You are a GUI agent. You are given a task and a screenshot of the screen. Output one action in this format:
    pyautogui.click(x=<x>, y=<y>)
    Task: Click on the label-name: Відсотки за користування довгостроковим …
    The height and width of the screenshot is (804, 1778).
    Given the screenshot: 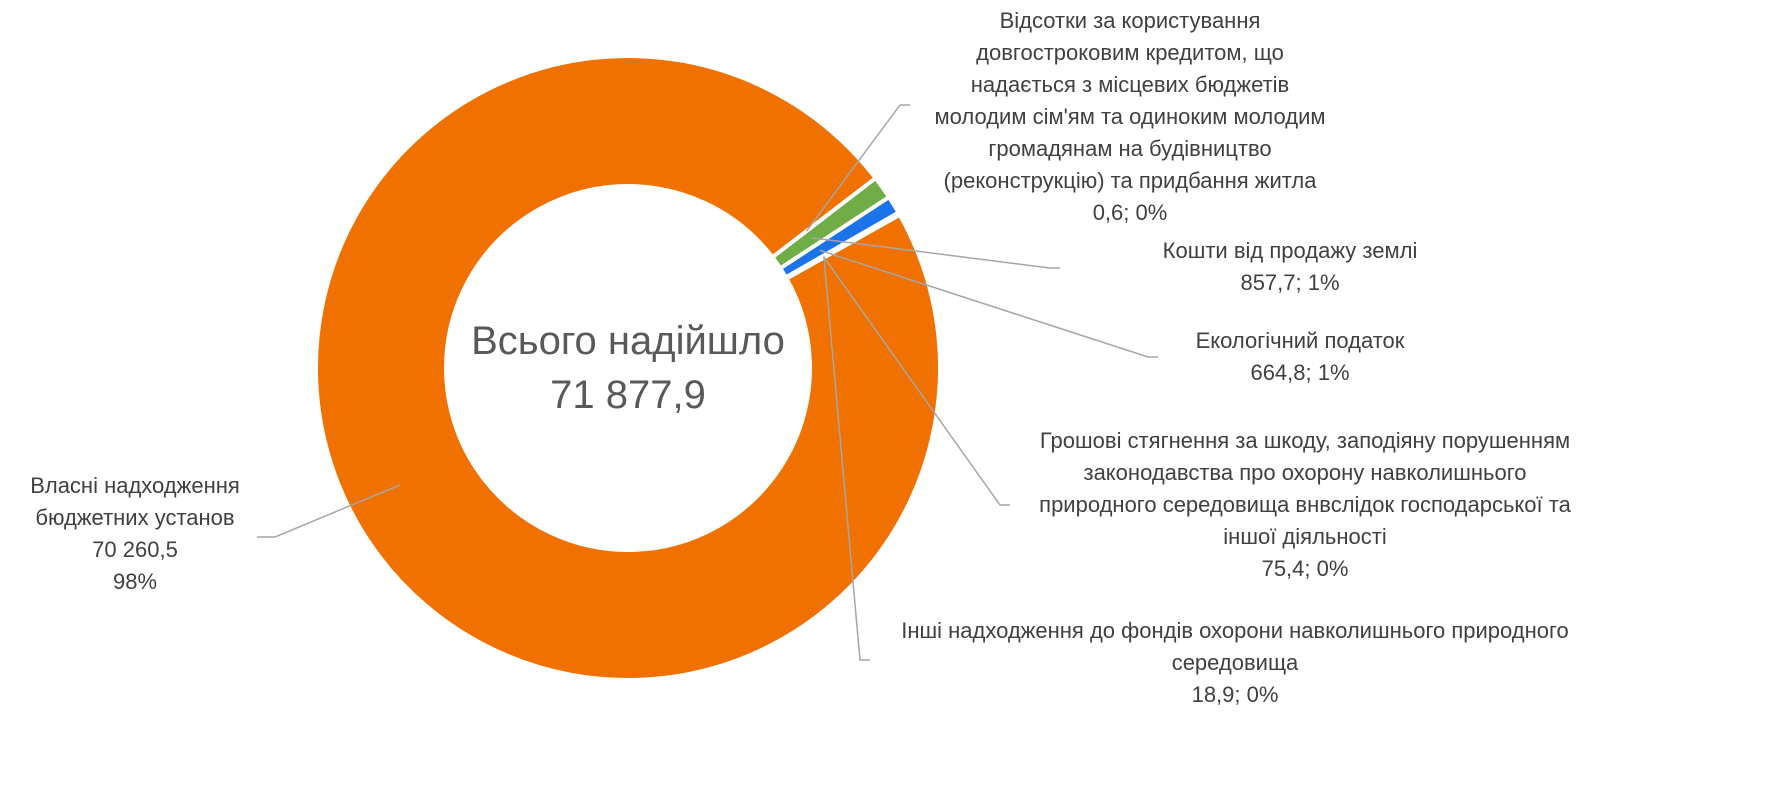 What is the action you would take?
    pyautogui.click(x=1130, y=100)
    